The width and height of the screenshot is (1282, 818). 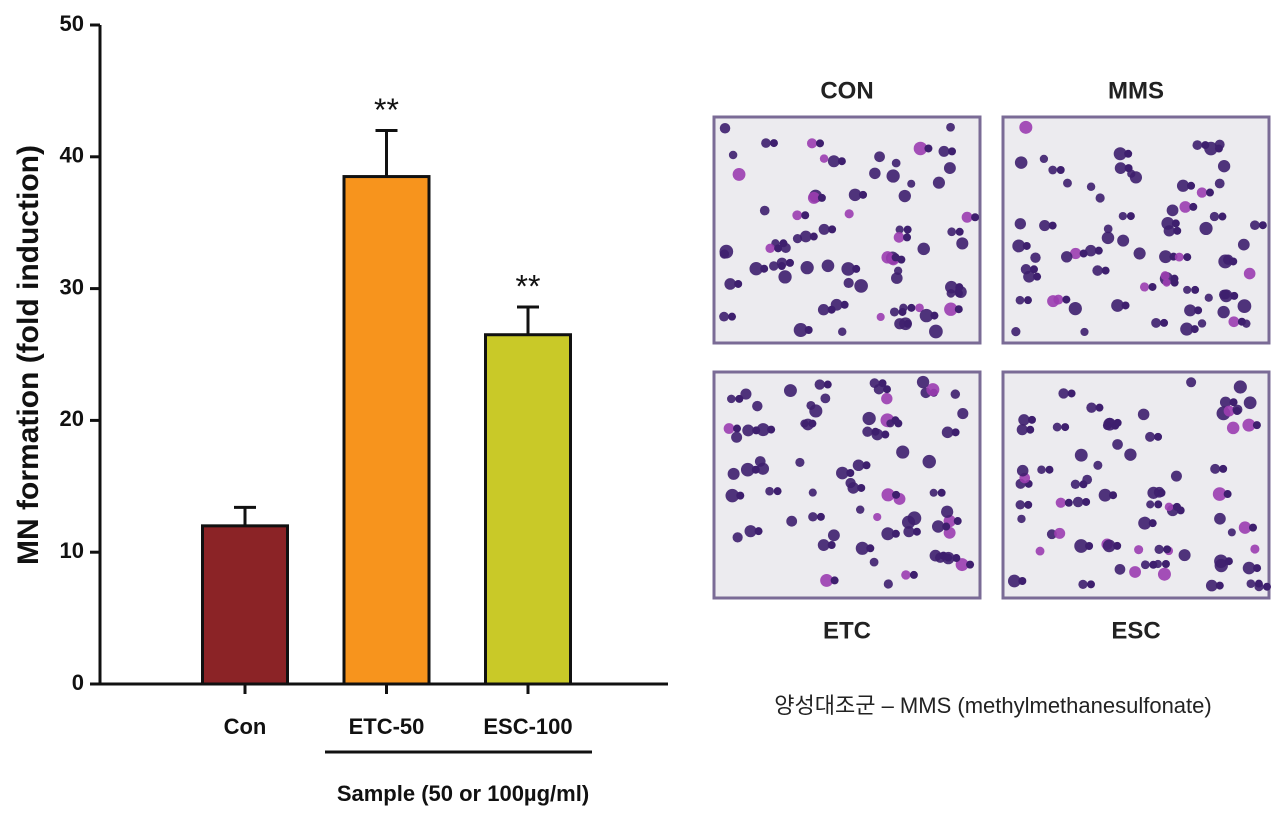 What do you see at coordinates (72, 286) in the screenshot?
I see `y-tick-label: 30` at bounding box center [72, 286].